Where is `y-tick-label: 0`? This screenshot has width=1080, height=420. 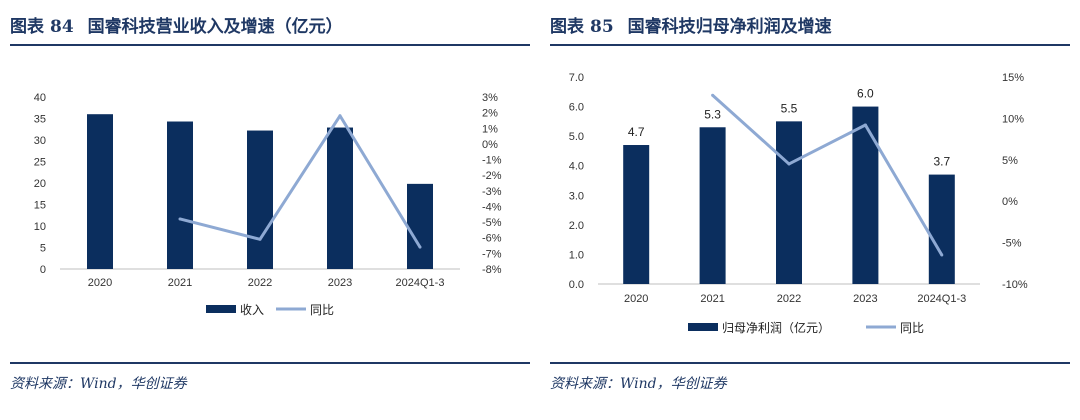
y-tick-label: 0 is located at coordinates (43, 270).